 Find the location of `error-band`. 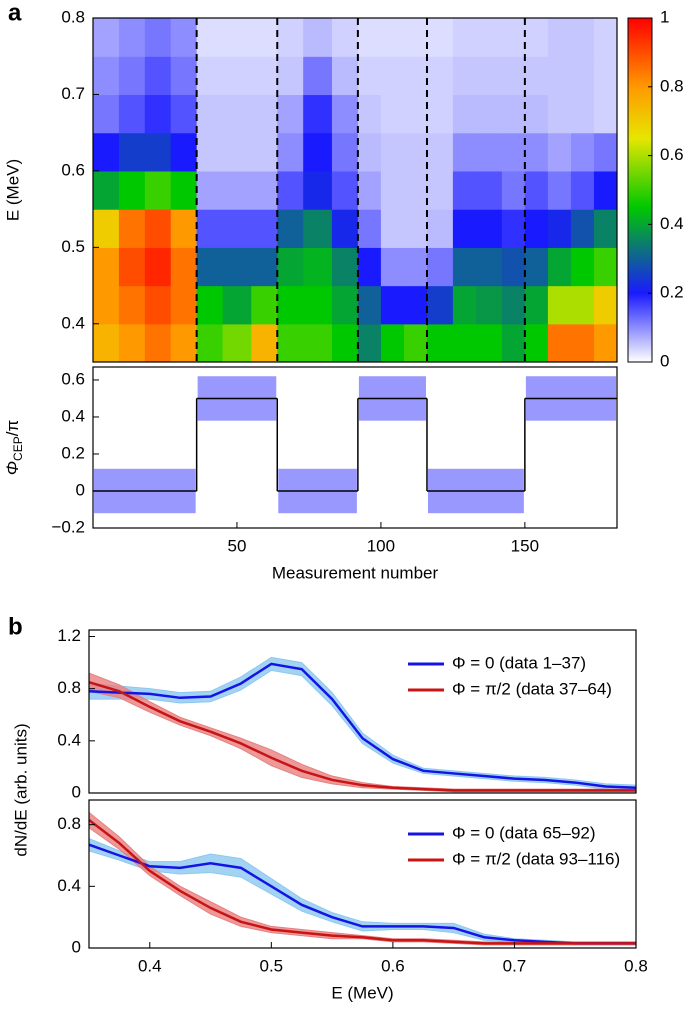

error-band is located at coordinates (362, 723).